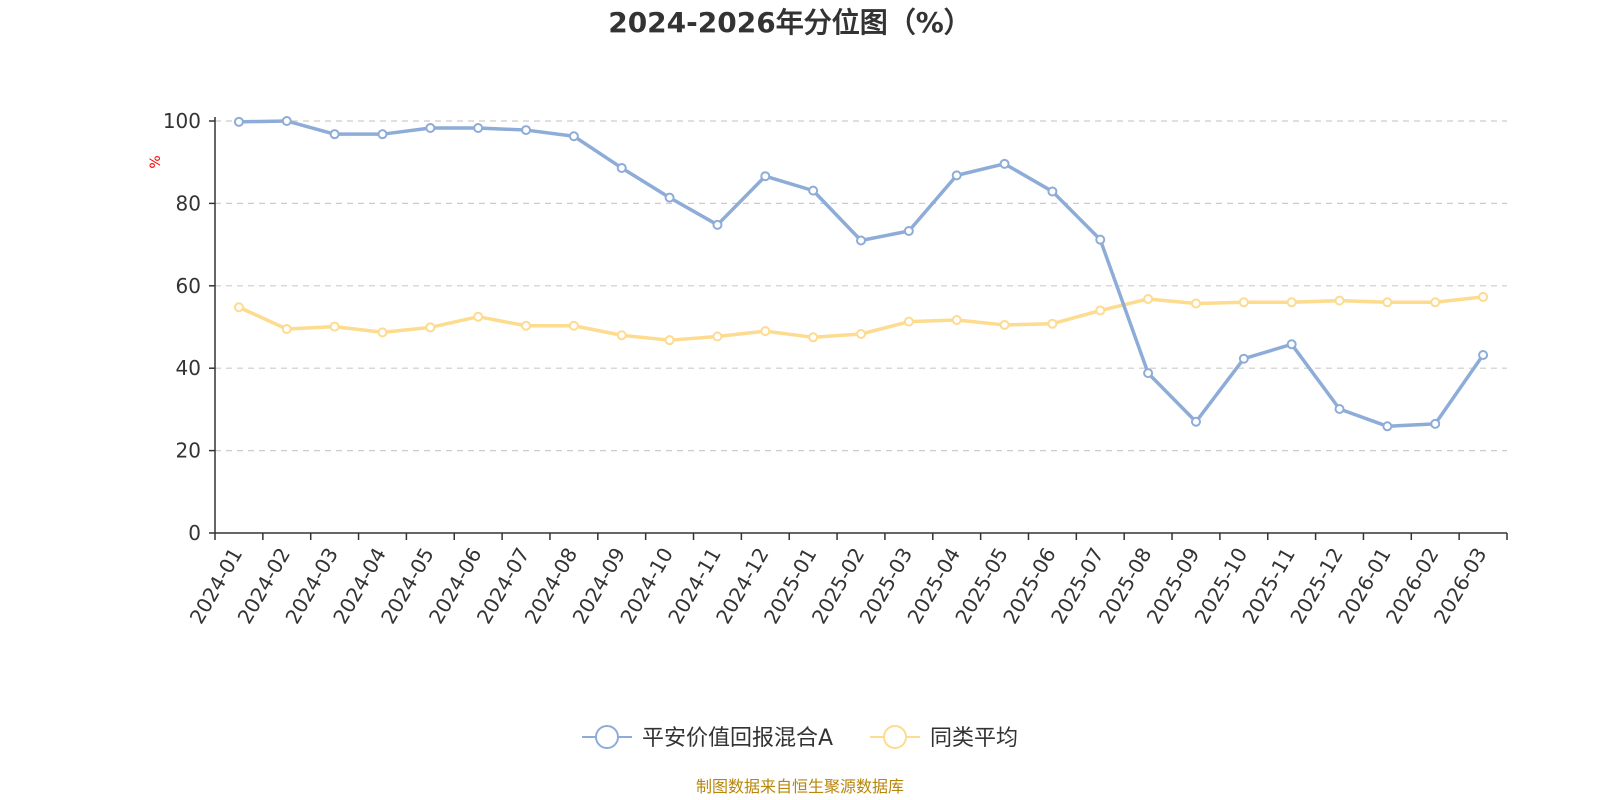 The image size is (1600, 800). I want to click on legend-label: 平安价值回报混合A, so click(737, 738).